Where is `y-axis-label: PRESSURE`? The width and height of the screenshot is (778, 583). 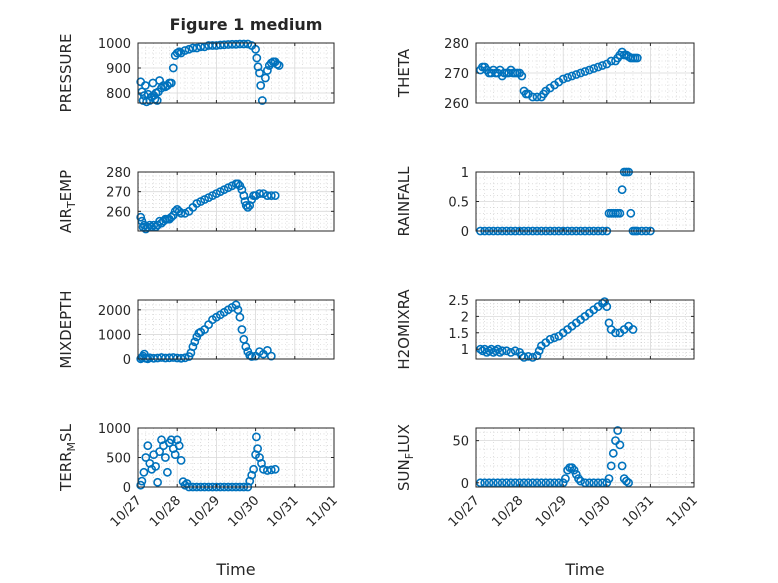
y-axis-label: PRESSURE is located at coordinates (66, 73).